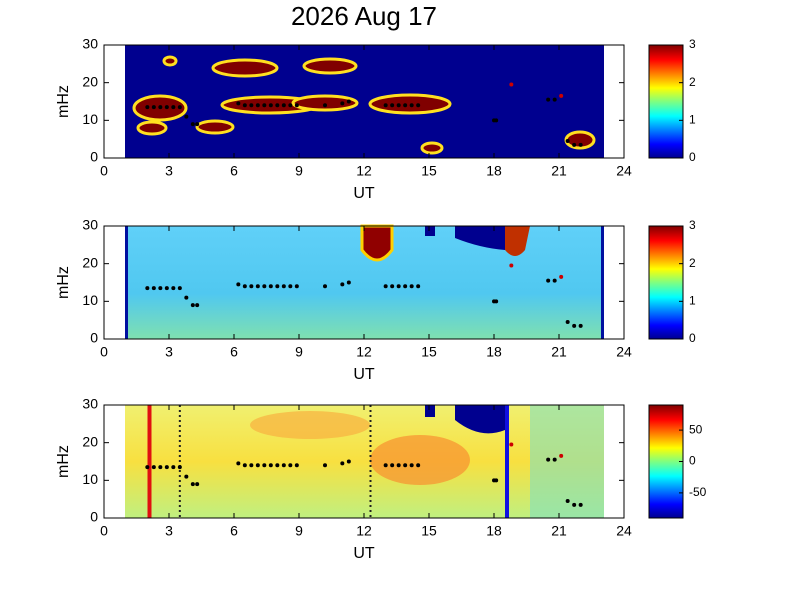 The width and height of the screenshot is (801, 605). What do you see at coordinates (90, 300) in the screenshot?
I see `y-tick-label: 10` at bounding box center [90, 300].